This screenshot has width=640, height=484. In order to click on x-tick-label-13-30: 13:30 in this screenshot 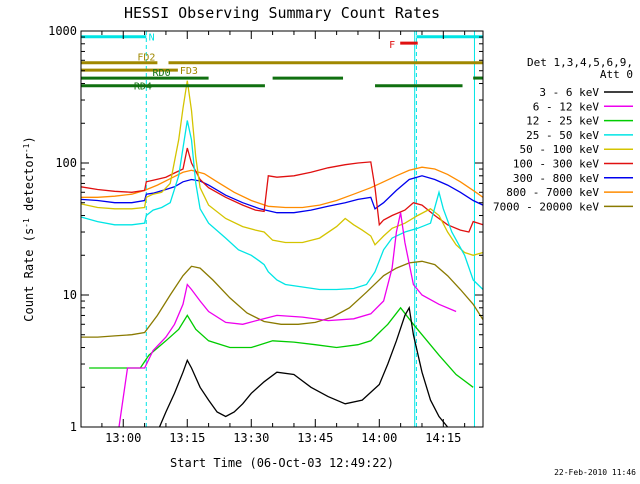, I will do `click(251, 438)`.